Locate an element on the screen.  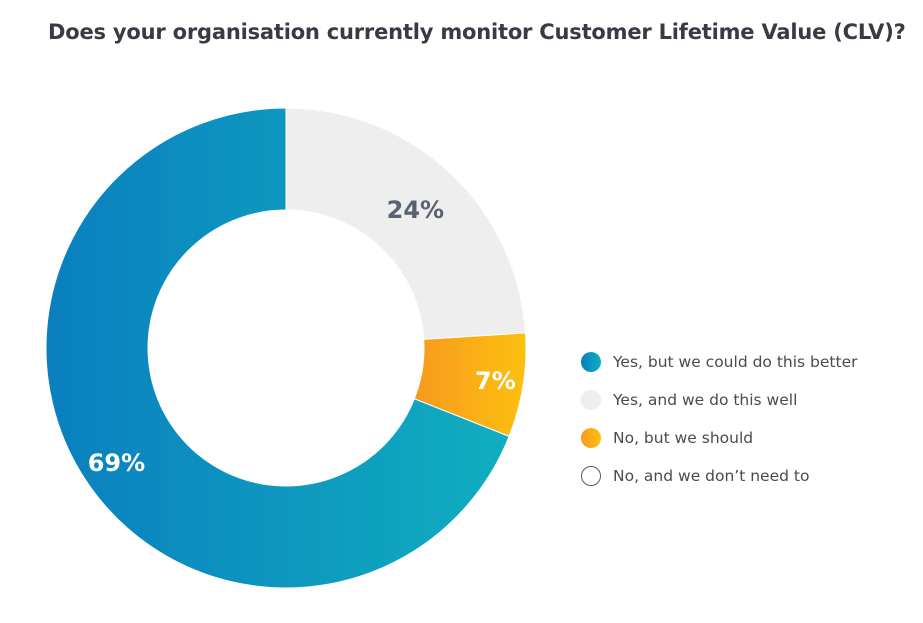
legend-item-yes-do-well: Yes, and we do this well is located at coordinates (719, 400).